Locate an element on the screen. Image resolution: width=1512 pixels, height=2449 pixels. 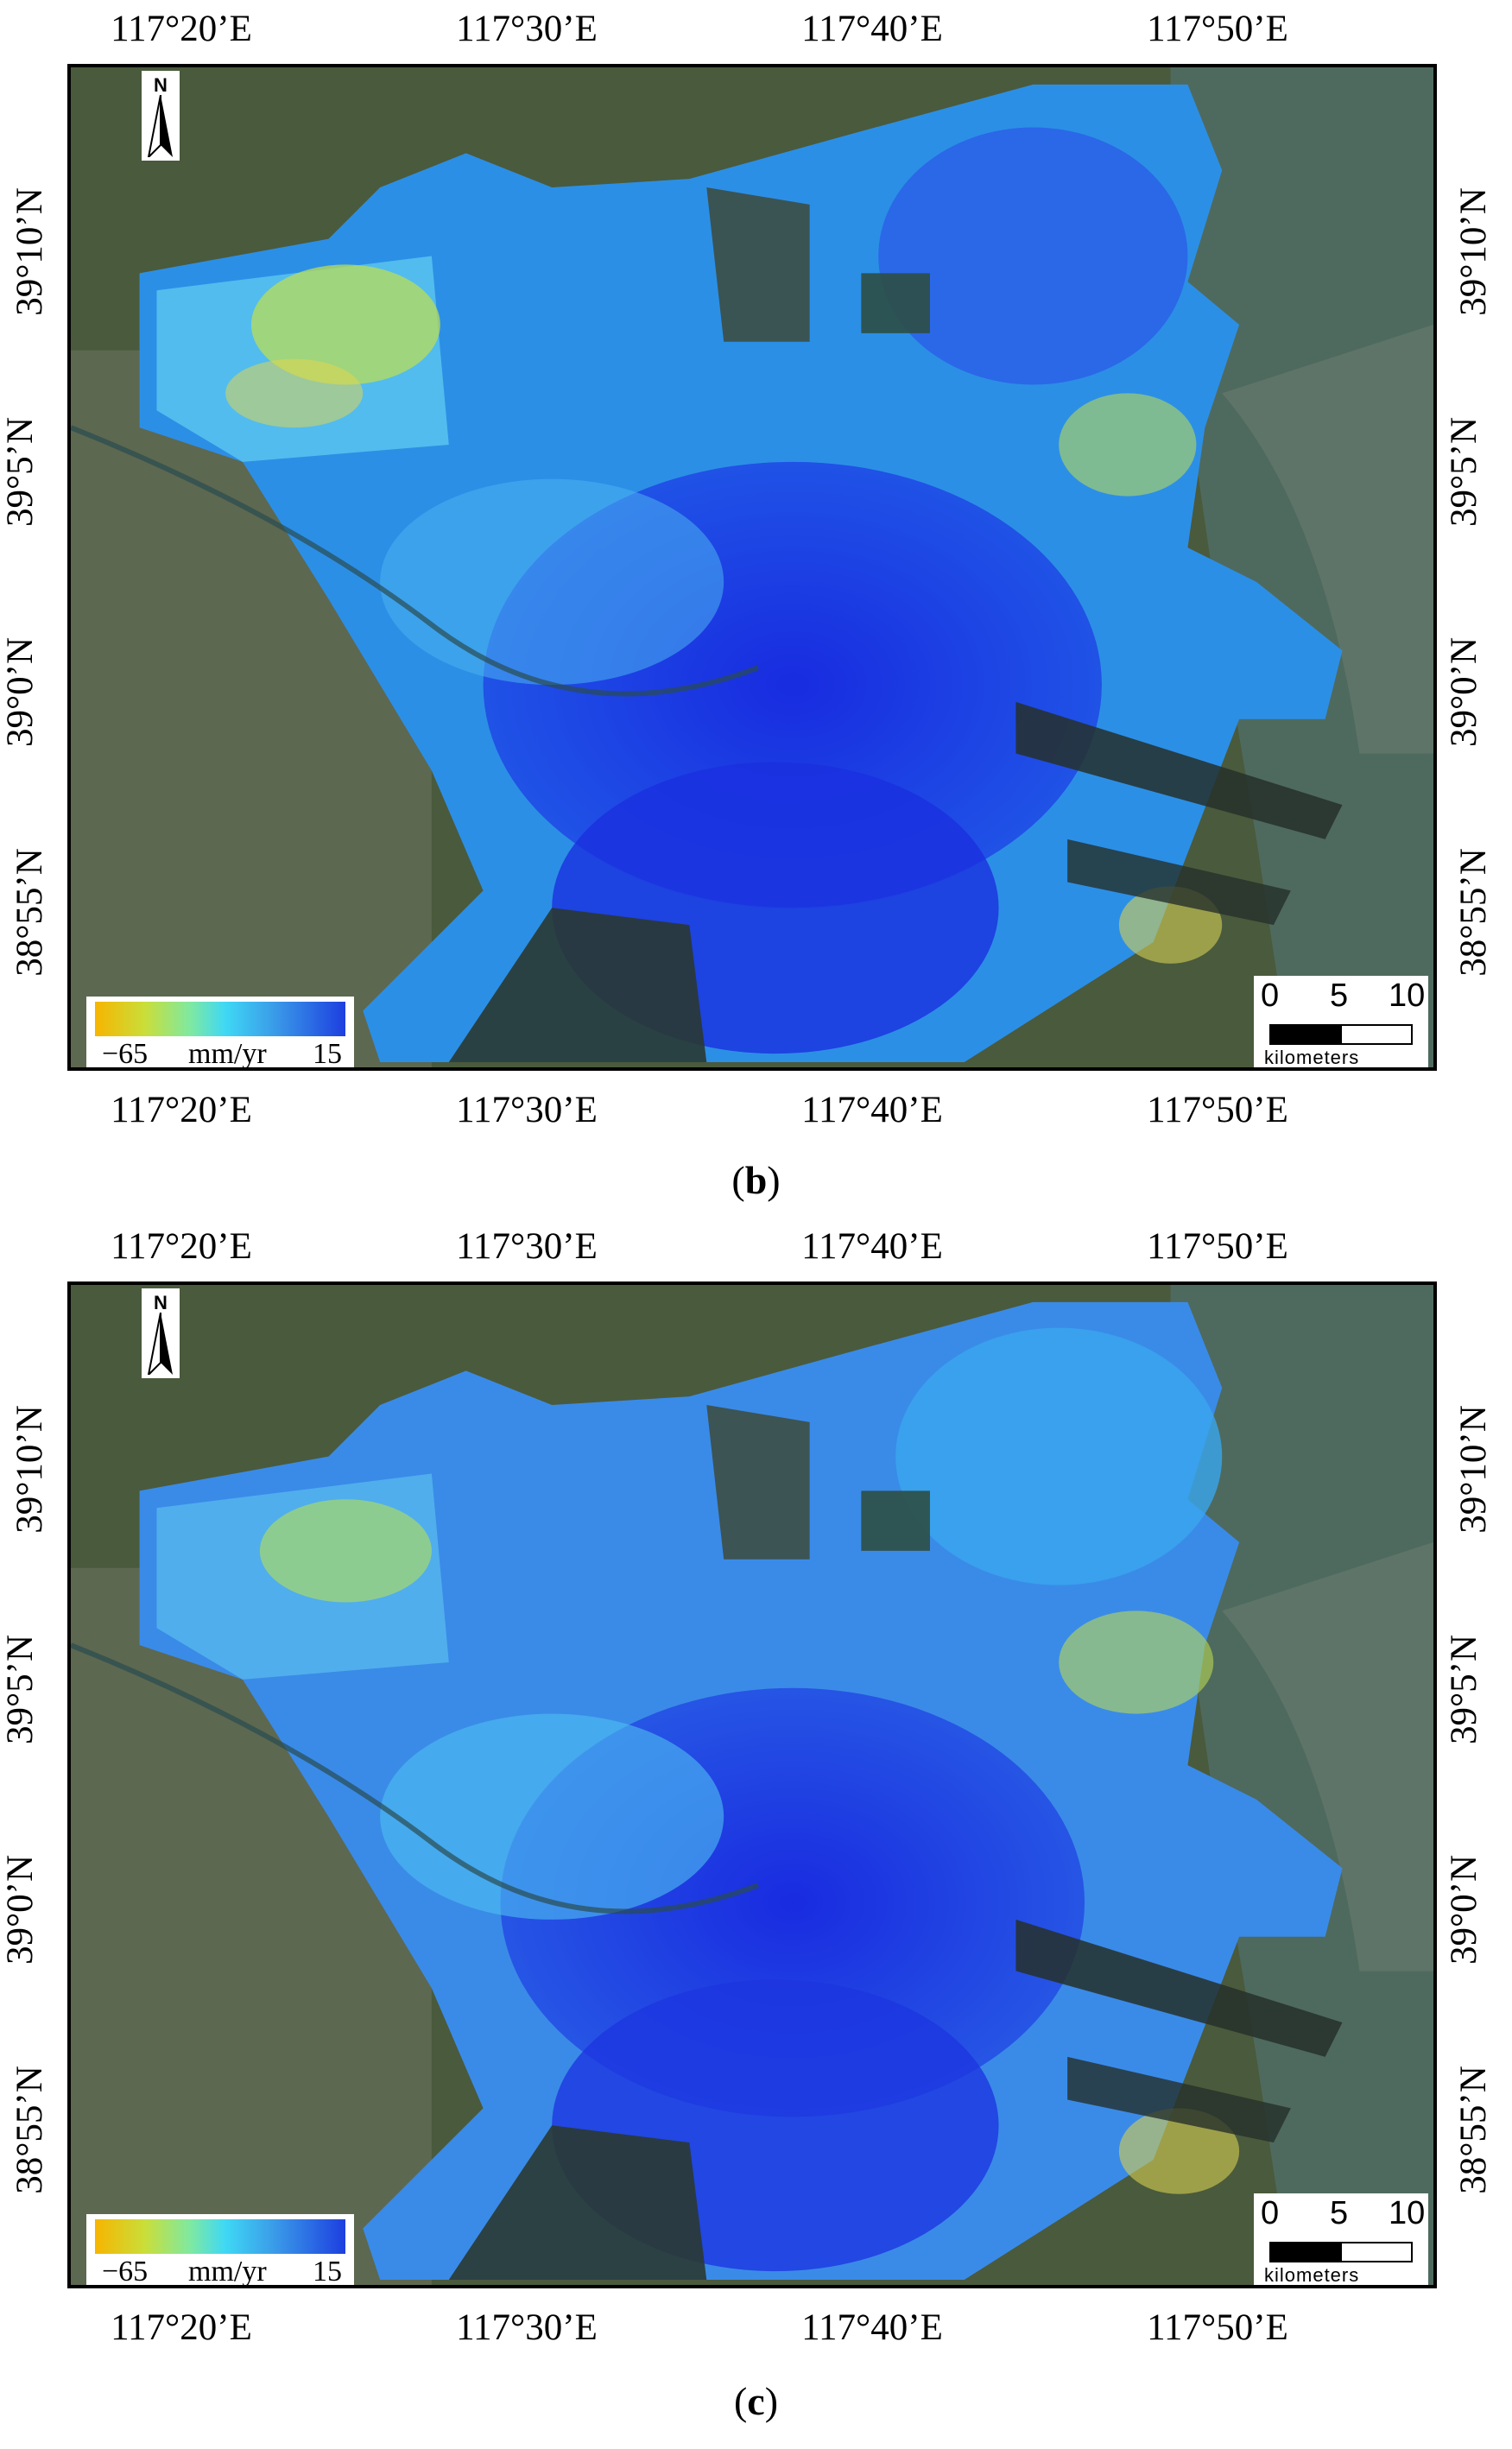
panel-caption: (b) is located at coordinates (756, 1180).